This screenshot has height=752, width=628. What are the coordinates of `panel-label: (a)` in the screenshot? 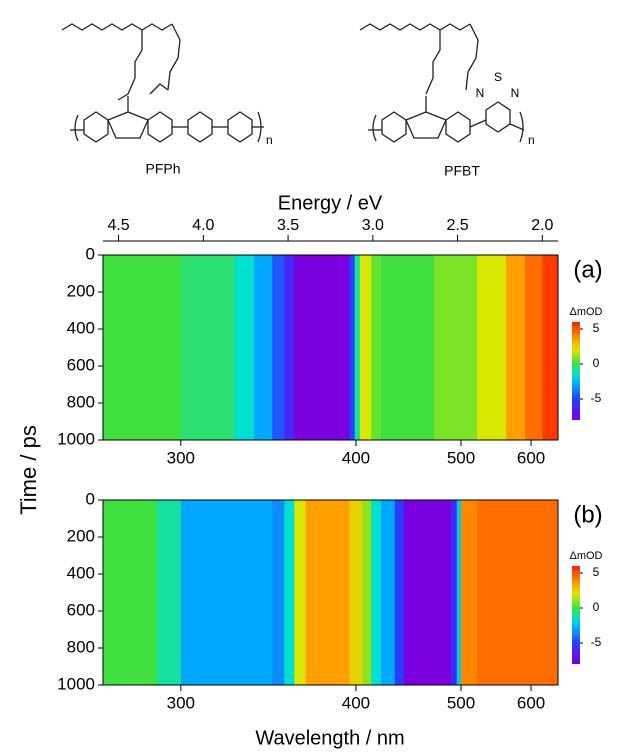 It's located at (587, 269).